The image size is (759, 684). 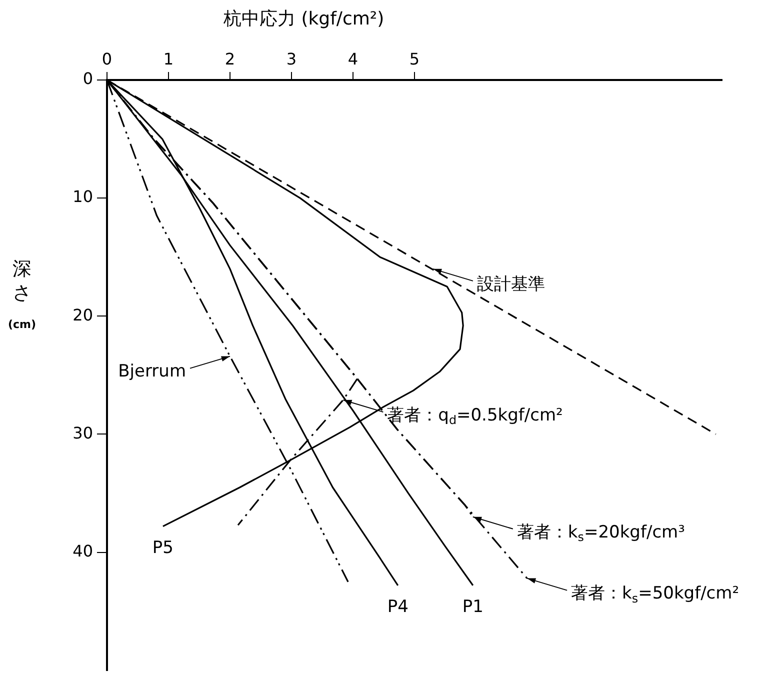 I want to click on annotation: Bjerrum, so click(x=152, y=372).